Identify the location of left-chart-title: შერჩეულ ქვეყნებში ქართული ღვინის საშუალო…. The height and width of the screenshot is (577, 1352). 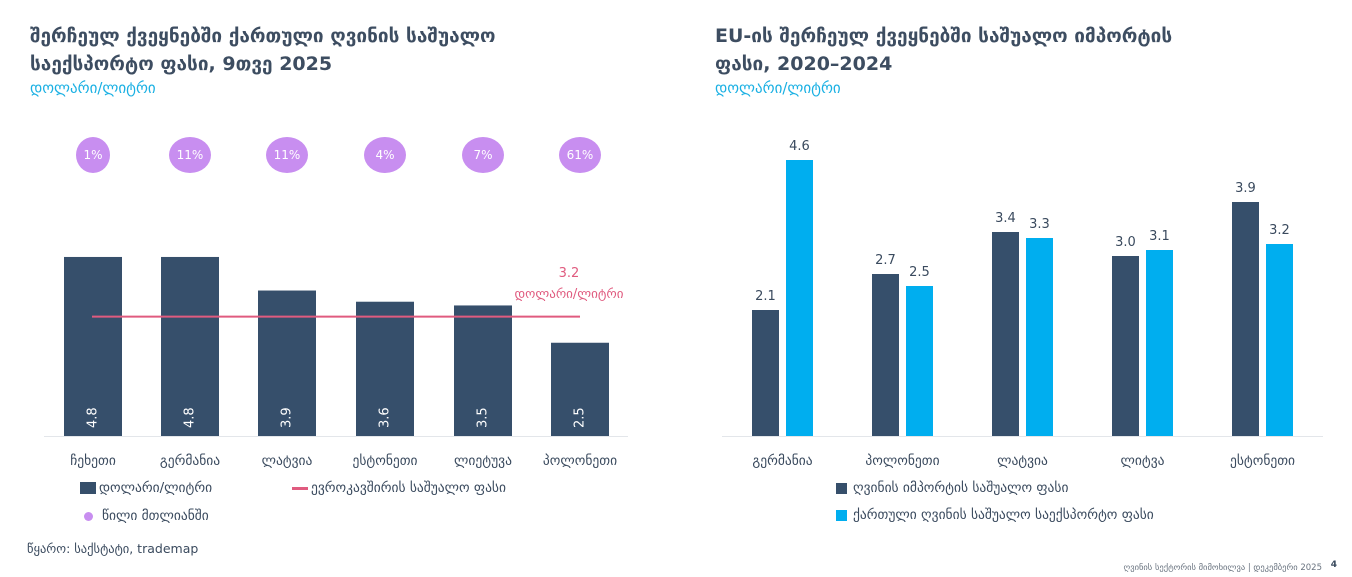
(263, 50).